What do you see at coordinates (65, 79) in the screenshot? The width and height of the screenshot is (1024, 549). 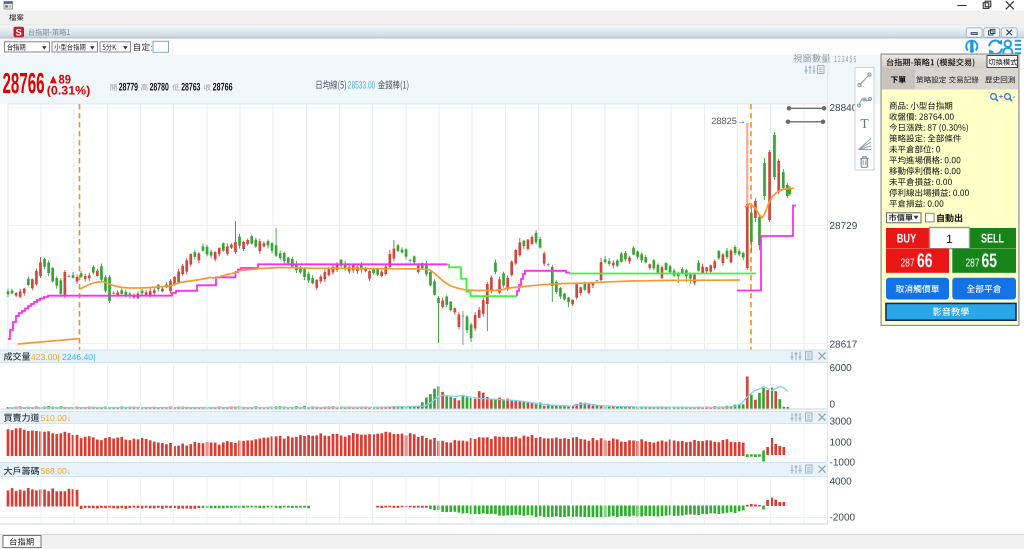 I see `svg-text: 89` at bounding box center [65, 79].